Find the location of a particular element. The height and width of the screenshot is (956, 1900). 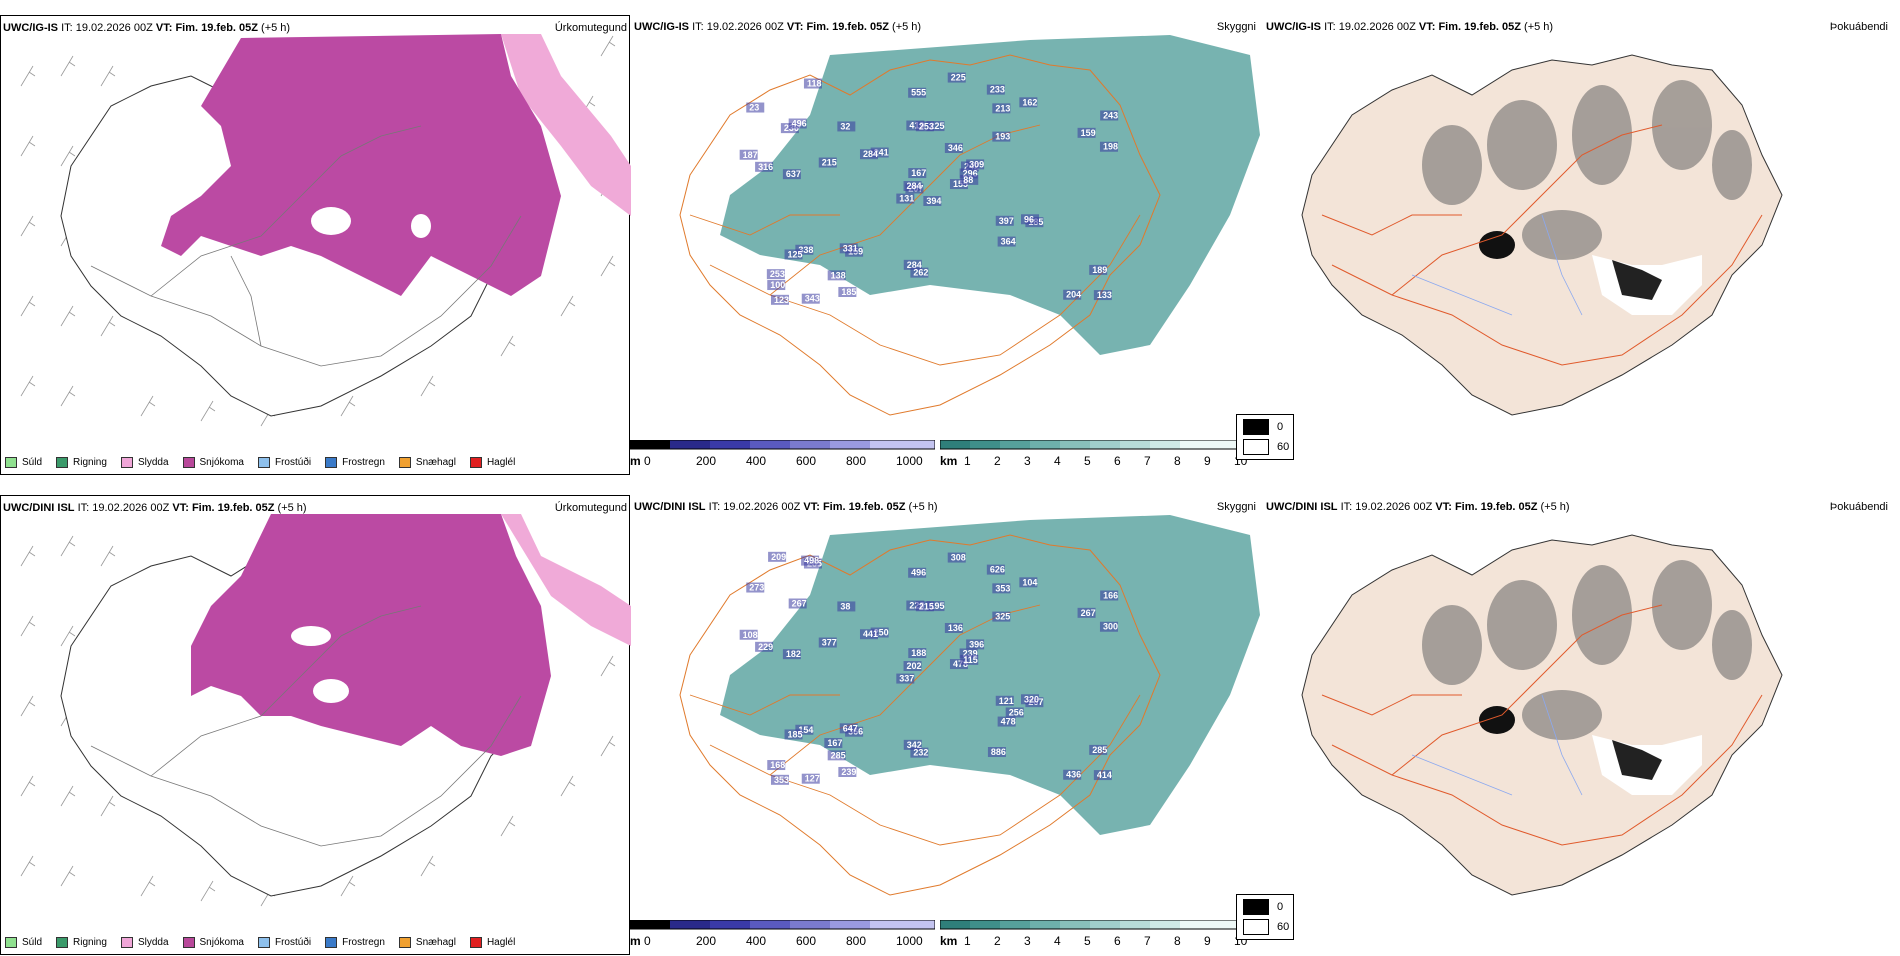

fog-legend-row: 60 is located at coordinates (1266, 447).